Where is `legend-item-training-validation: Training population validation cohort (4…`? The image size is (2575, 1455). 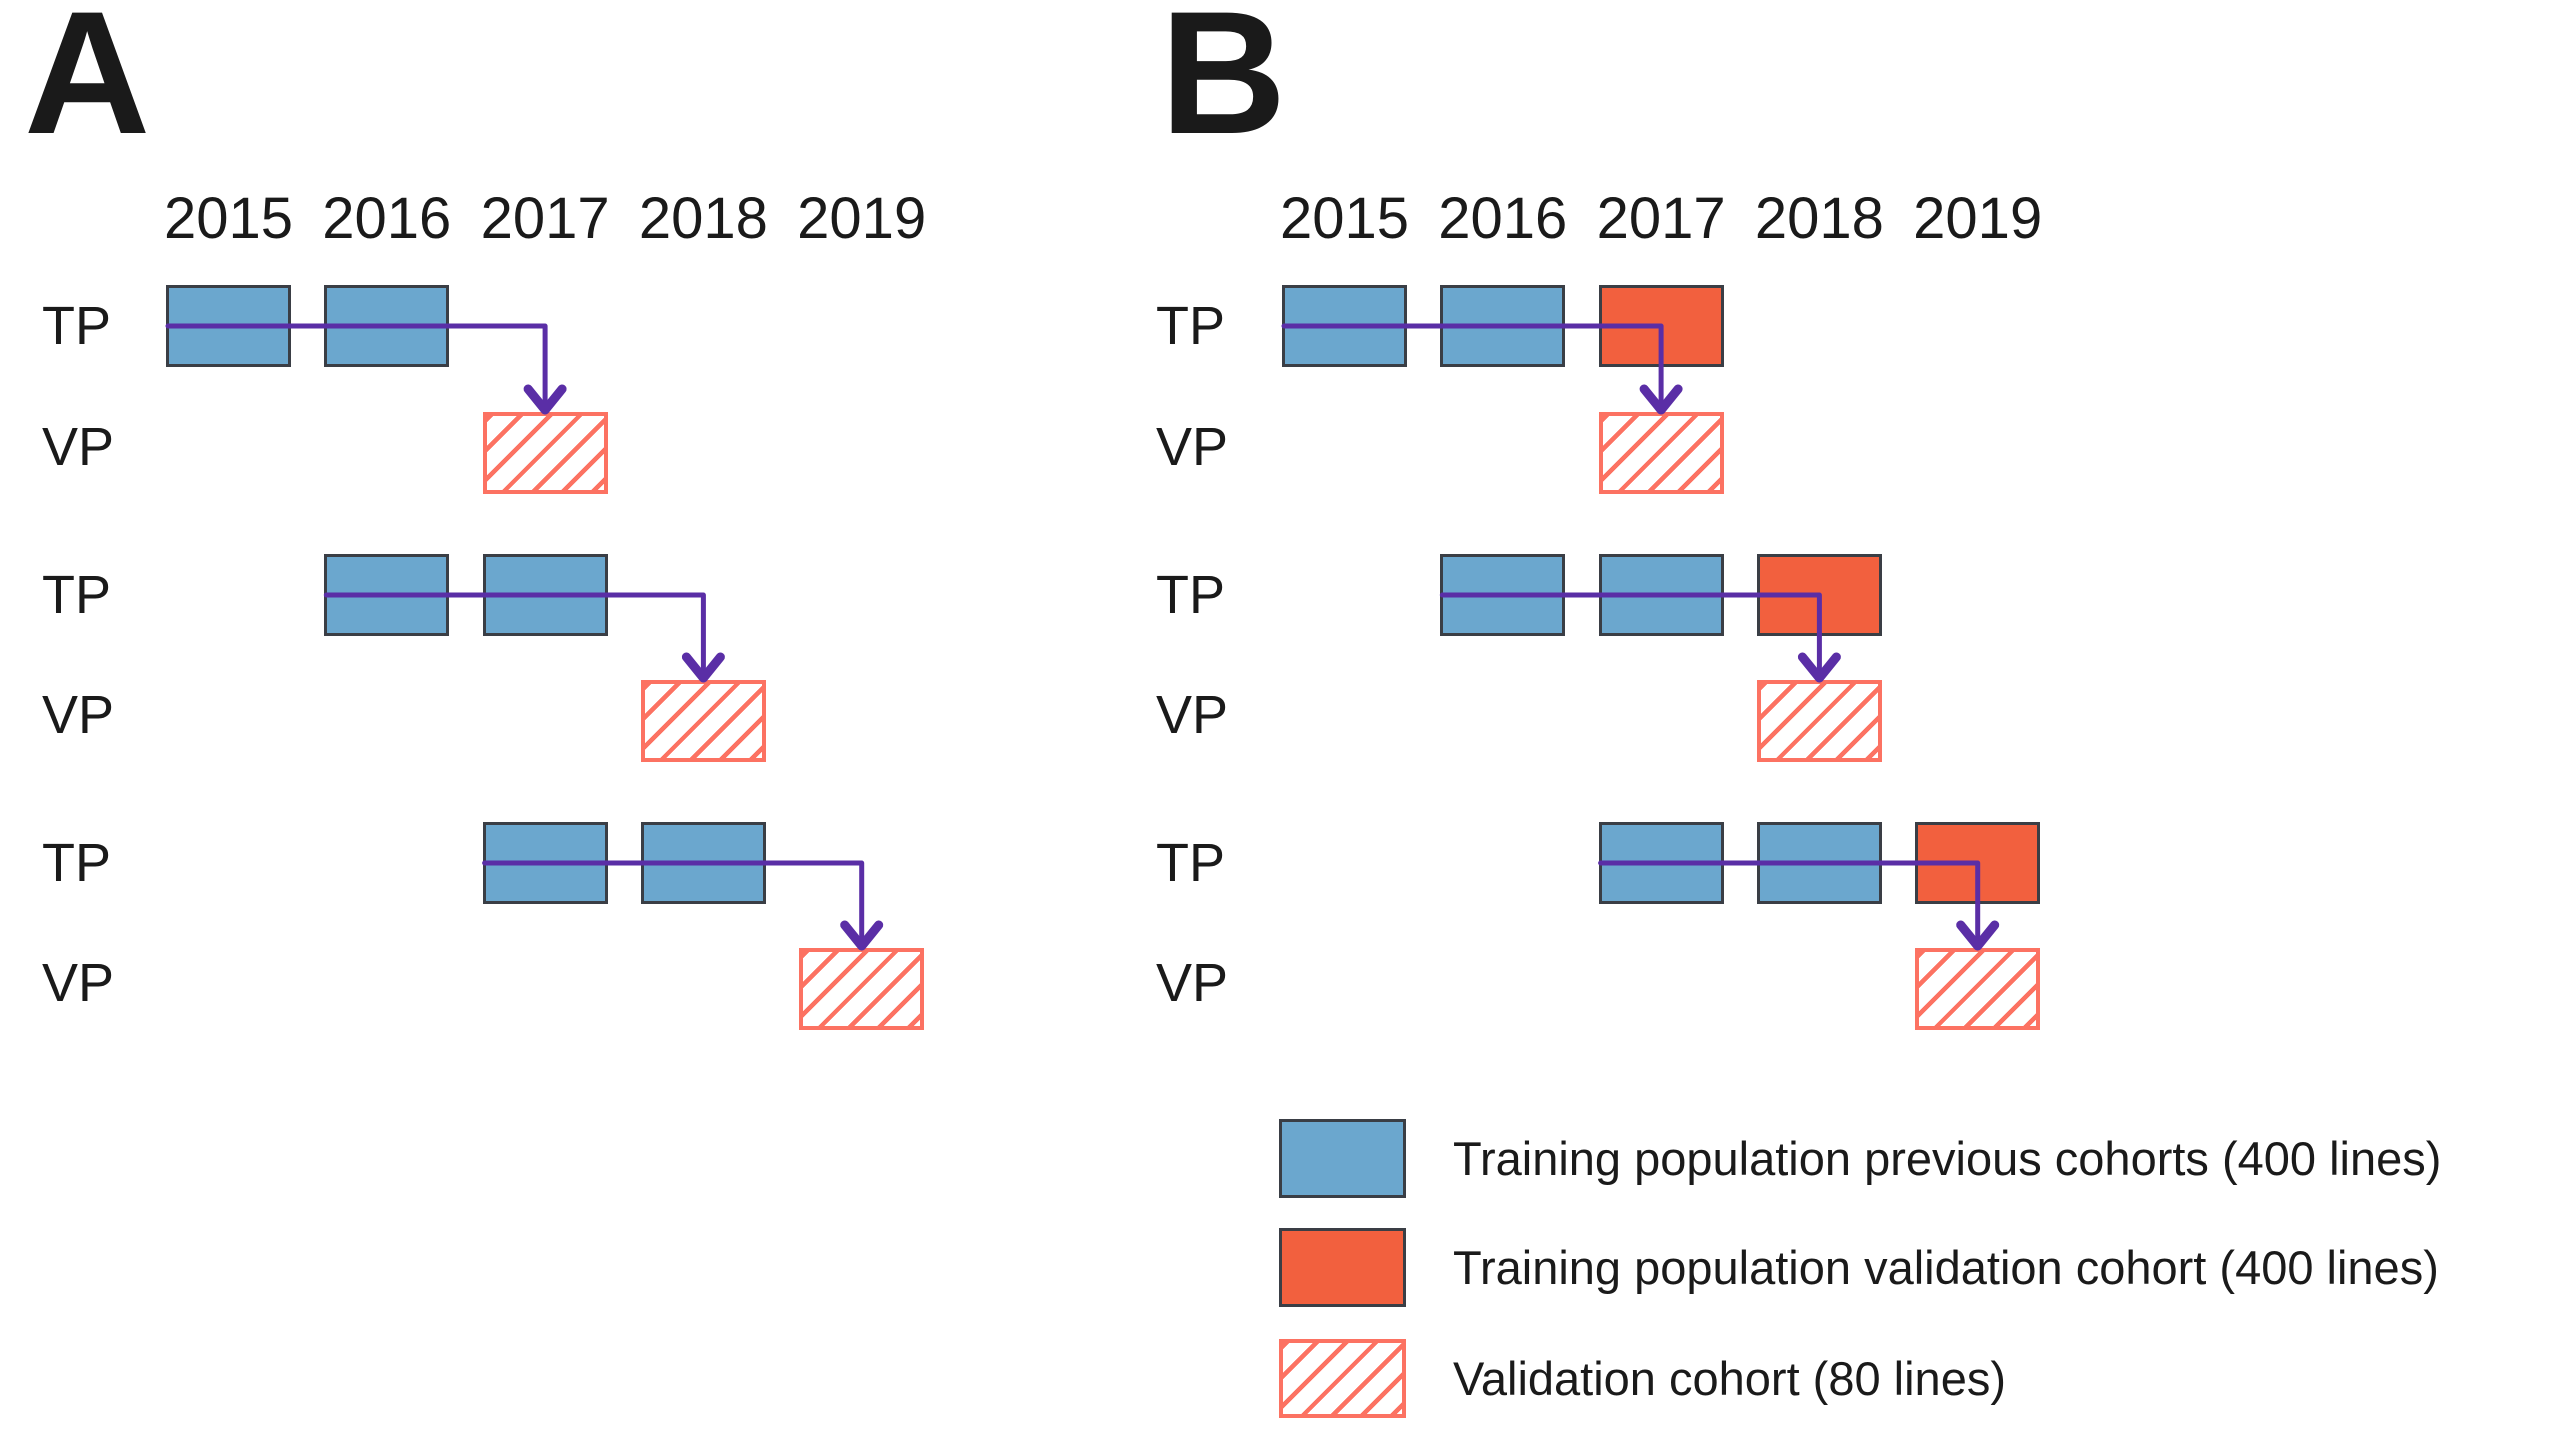
legend-item-training-validation: Training population validation cohort (4… is located at coordinates (1859, 1267).